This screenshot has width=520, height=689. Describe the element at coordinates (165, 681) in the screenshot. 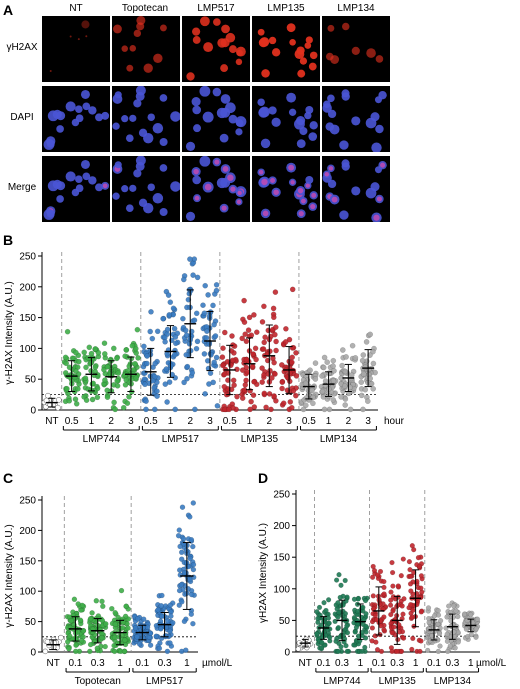

I see `group-label: LMP517` at that location.